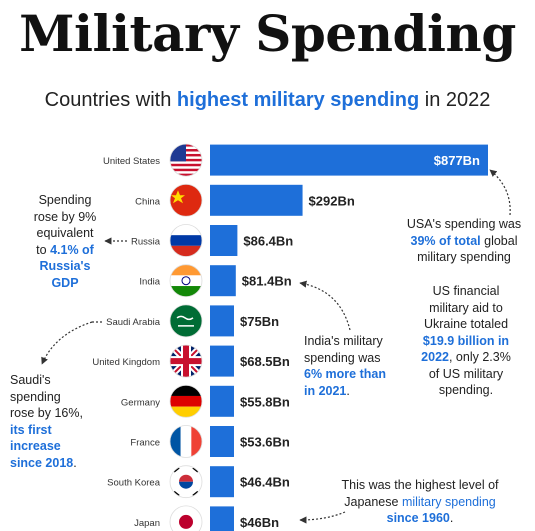 This screenshot has height=531, width=535. Describe the element at coordinates (265, 482) in the screenshot. I see `value-label: $46.4Bn` at that location.